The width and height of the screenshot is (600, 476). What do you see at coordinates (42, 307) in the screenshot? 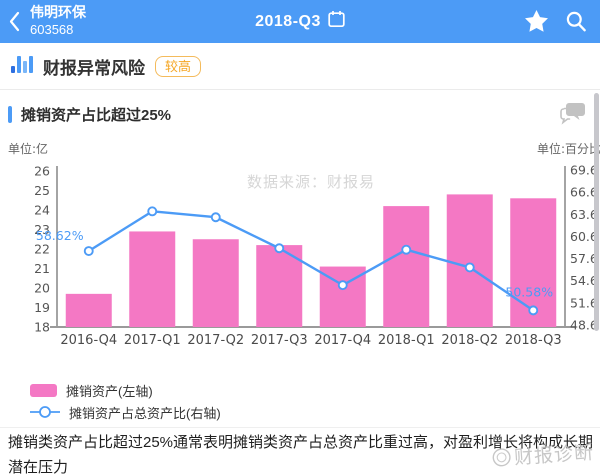
I see `svg-text: 19` at bounding box center [42, 307].